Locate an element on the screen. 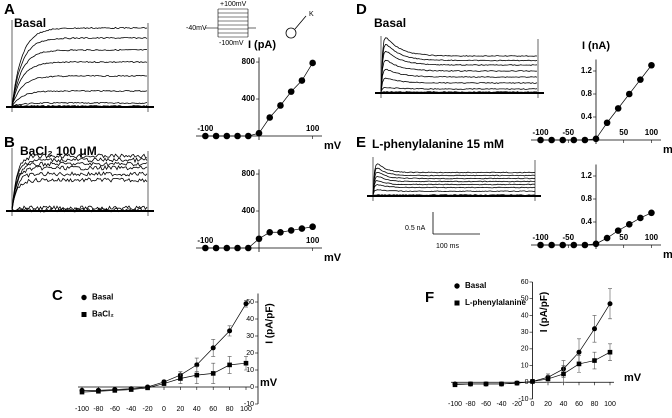 The image size is (672, 418). y-tick-label: 10 is located at coordinates (525, 365).